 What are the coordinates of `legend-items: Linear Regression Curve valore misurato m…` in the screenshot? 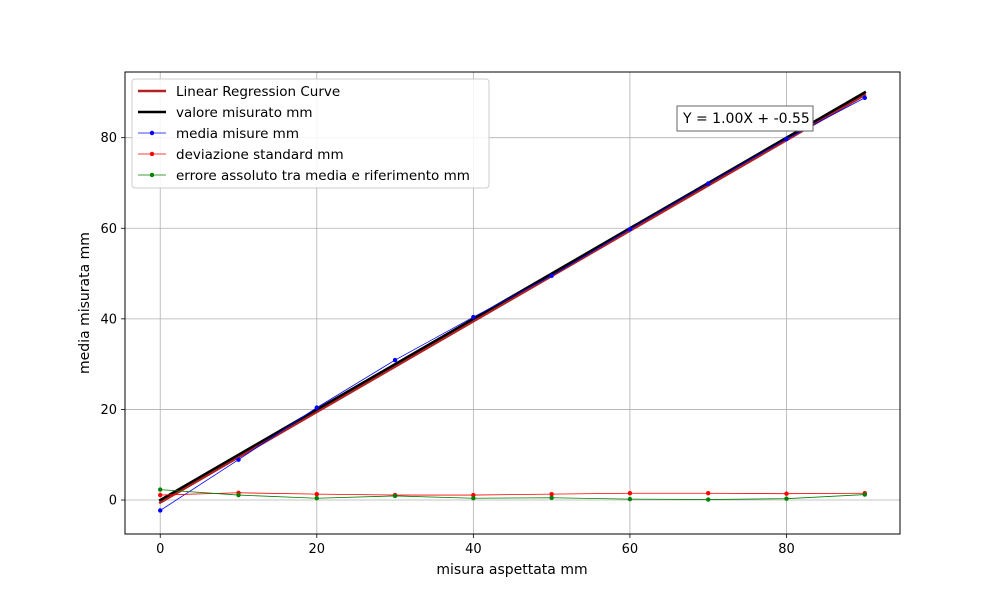 It's located at (304, 134).